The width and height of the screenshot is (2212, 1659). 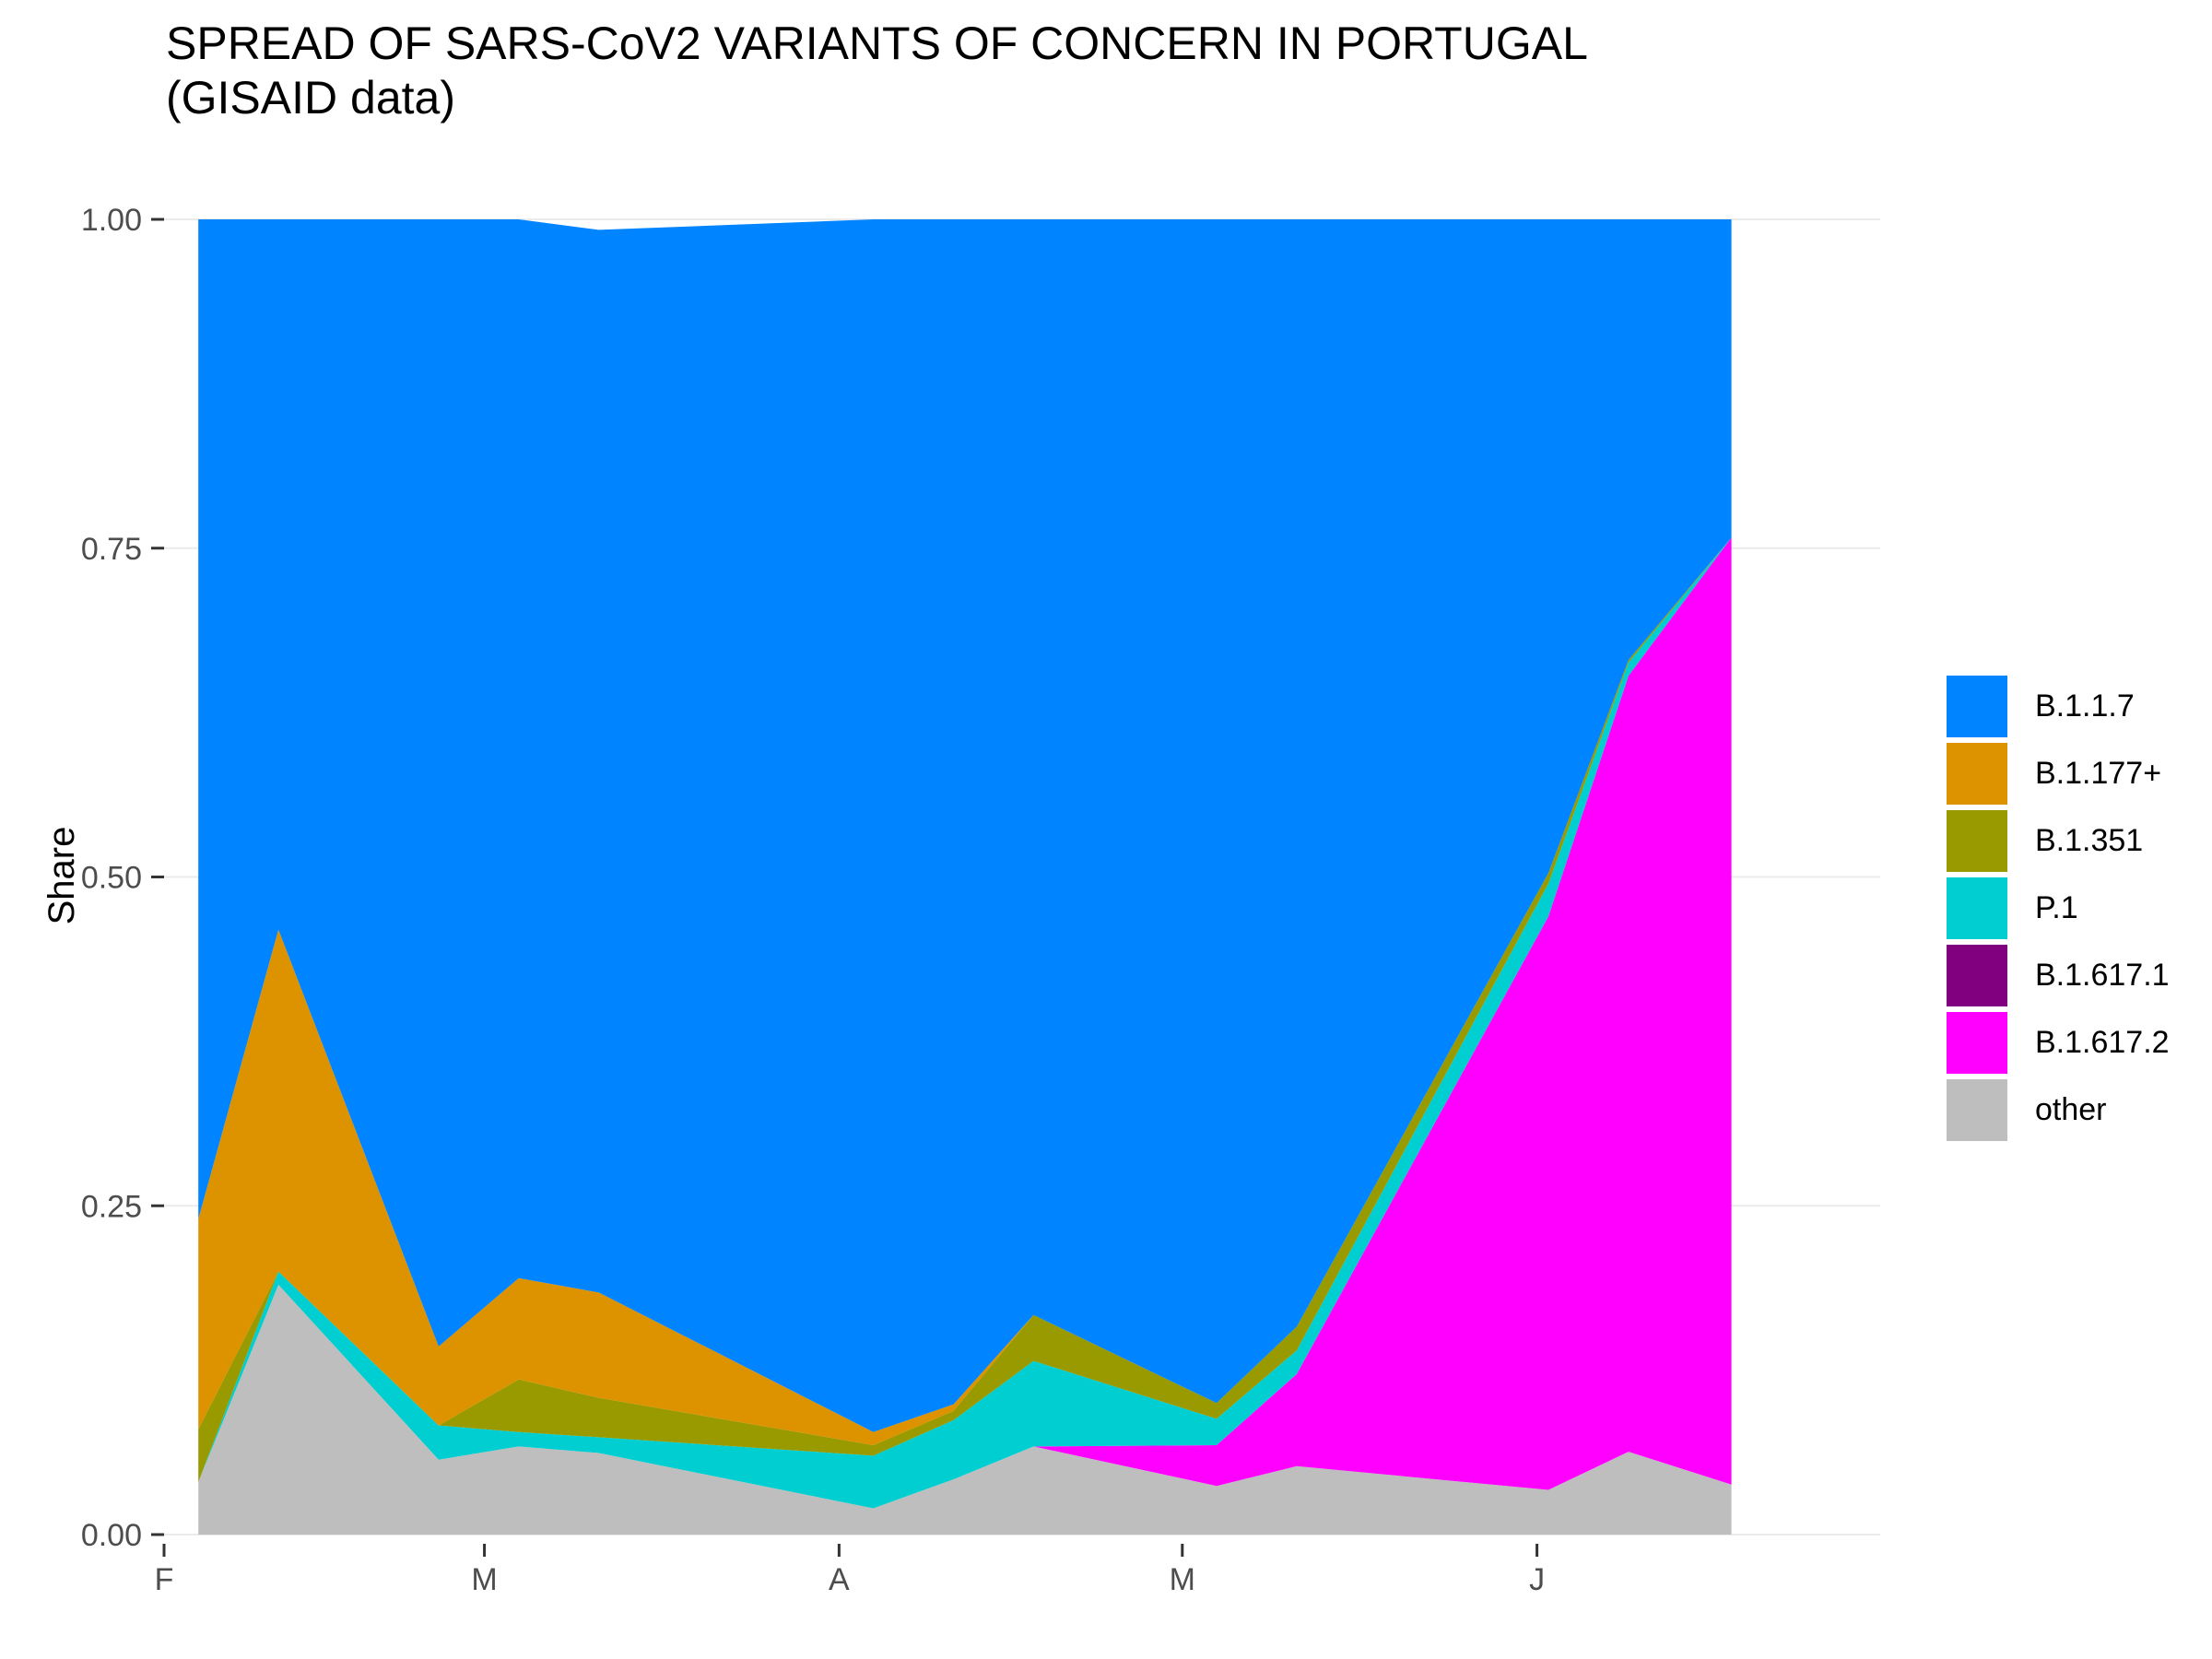 What do you see at coordinates (2089, 840) in the screenshot?
I see `legend-label: B.1.351` at bounding box center [2089, 840].